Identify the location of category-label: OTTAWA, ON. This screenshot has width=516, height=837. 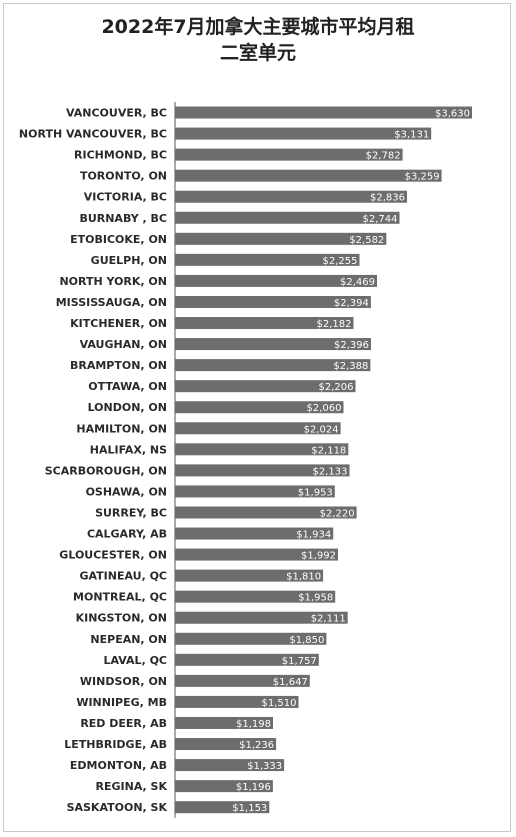
(127, 386).